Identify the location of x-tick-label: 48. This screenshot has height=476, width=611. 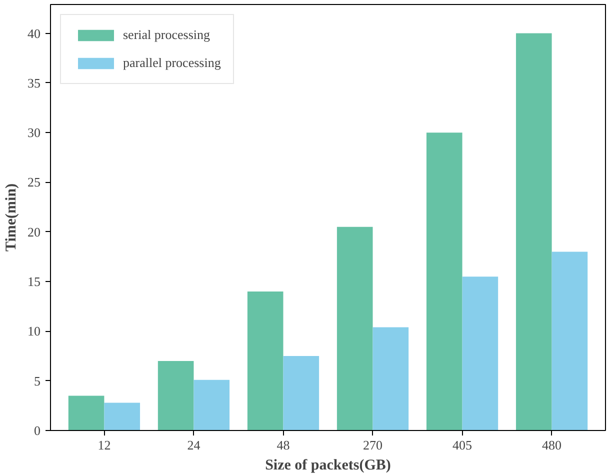
(283, 445).